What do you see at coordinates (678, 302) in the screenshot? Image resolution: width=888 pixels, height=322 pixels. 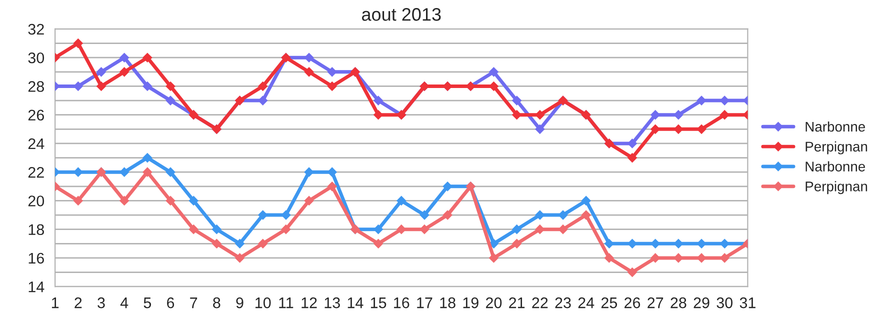 I see `x-tick-label: 28` at bounding box center [678, 302].